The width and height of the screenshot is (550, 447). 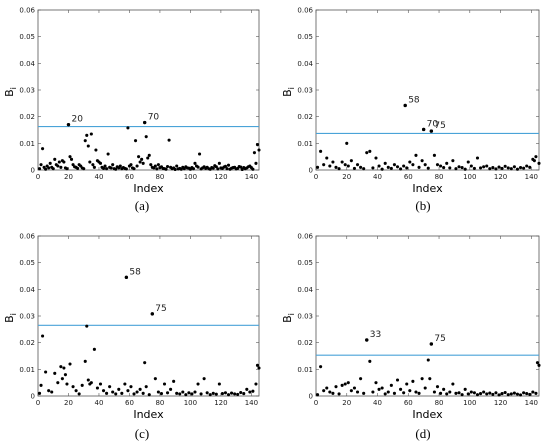 What do you see at coordinates (251, 177) in the screenshot?
I see `x-tick-label: 140` at bounding box center [251, 177].